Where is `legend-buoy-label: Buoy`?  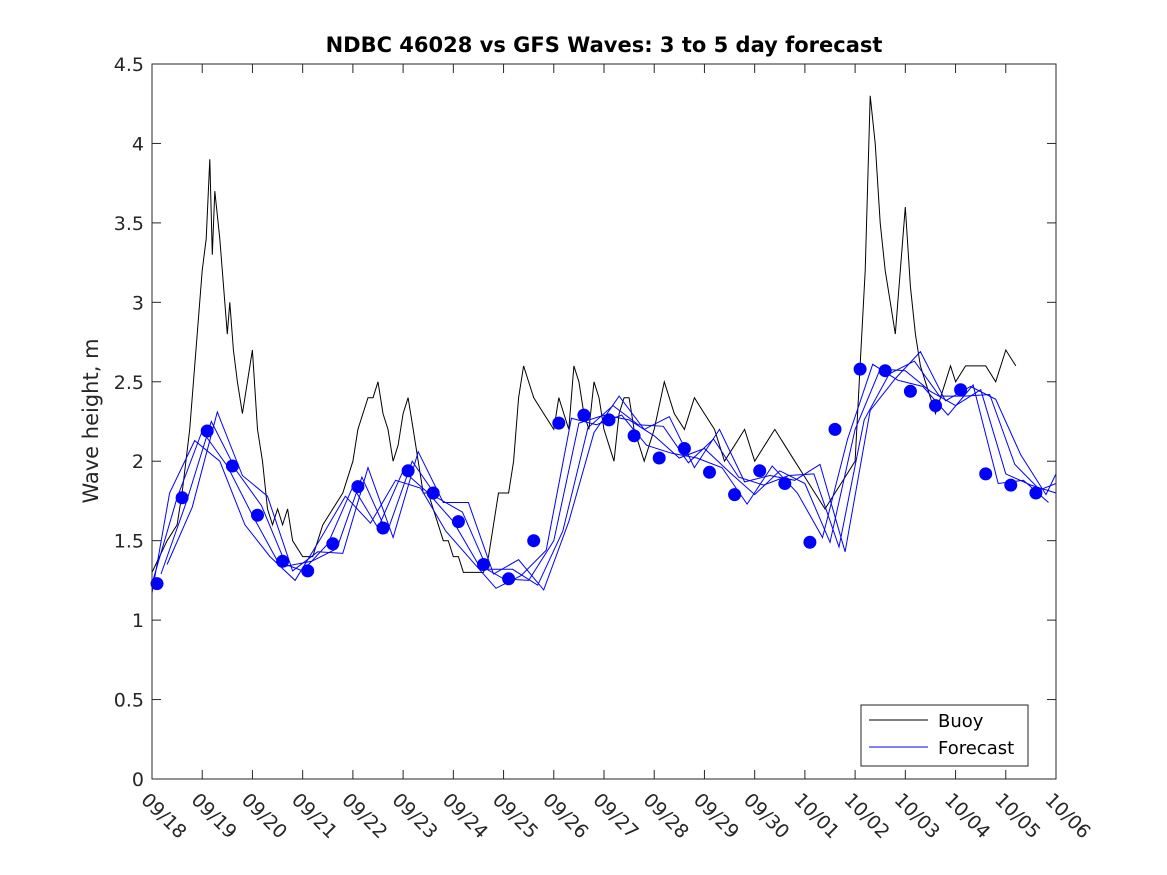 legend-buoy-label: Buoy is located at coordinates (961, 721).